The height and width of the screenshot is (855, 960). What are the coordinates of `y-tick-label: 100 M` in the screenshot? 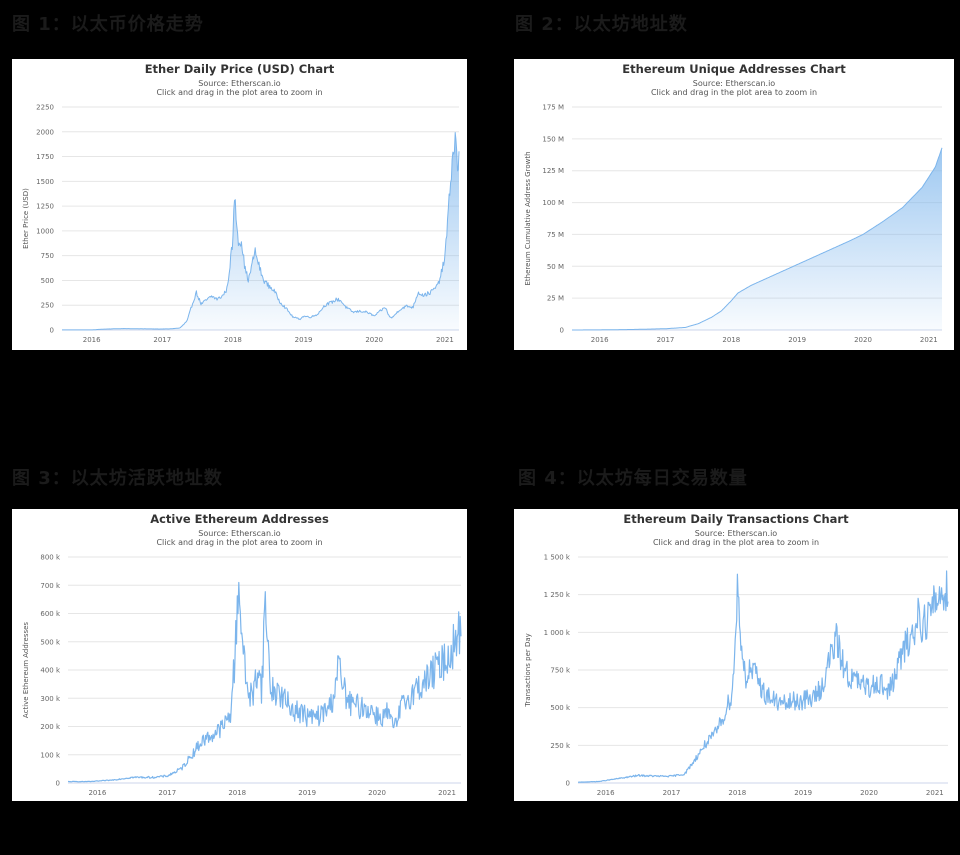 It's located at (553, 203).